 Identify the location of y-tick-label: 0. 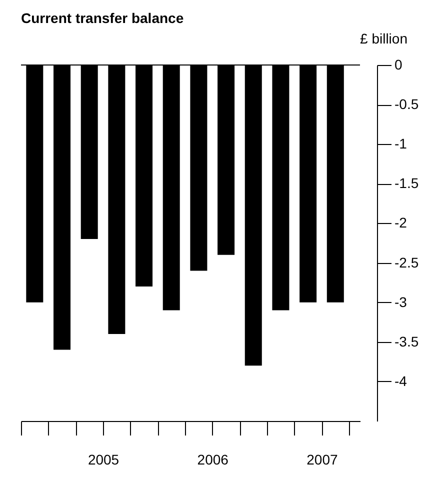
(398, 64).